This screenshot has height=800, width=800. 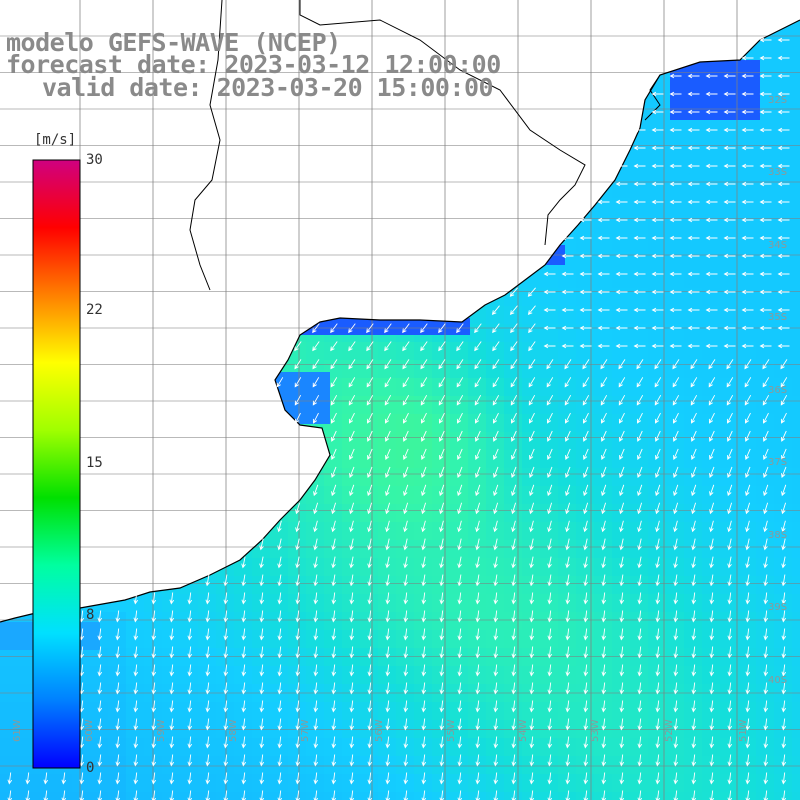 I want to click on lon-label-61w: 61W, so click(x=17, y=730).